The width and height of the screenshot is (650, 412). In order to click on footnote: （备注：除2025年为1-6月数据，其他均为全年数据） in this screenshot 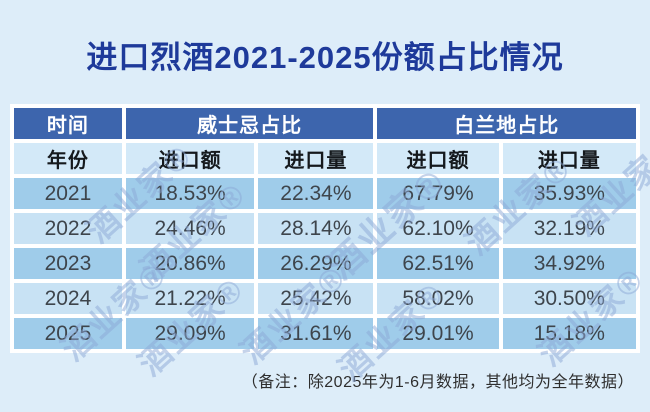, I will do `click(437, 382)`.